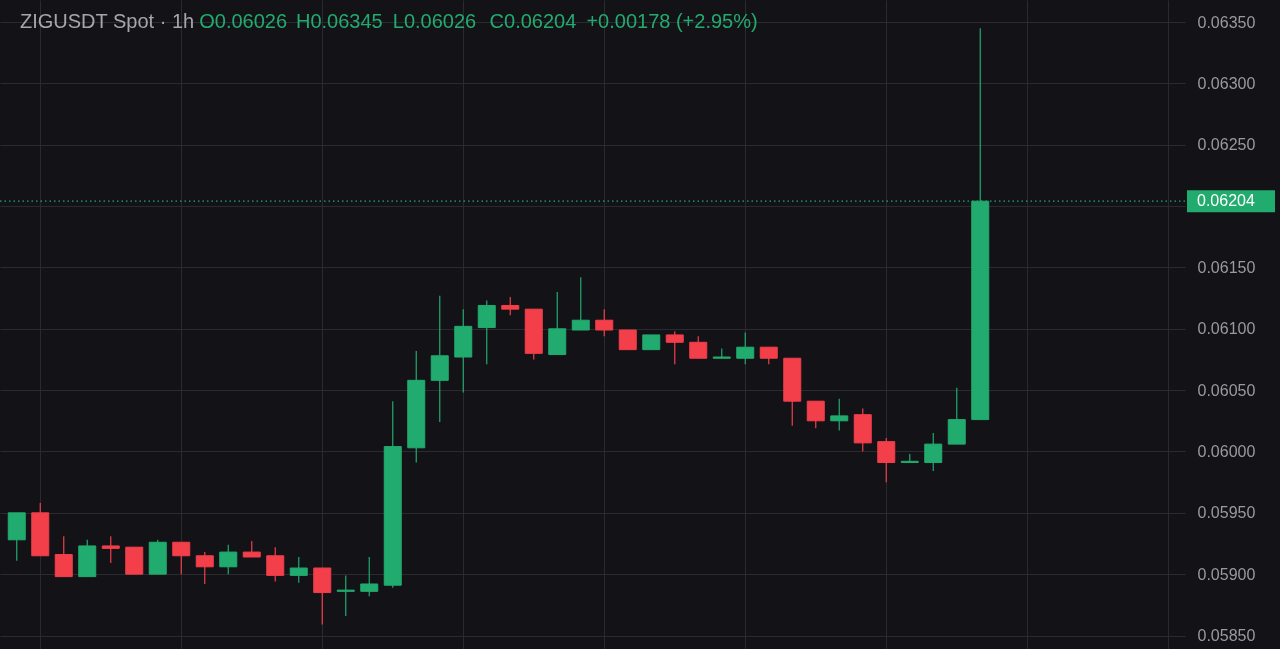  I want to click on y-tick-label: 0.05950, so click(1226, 513).